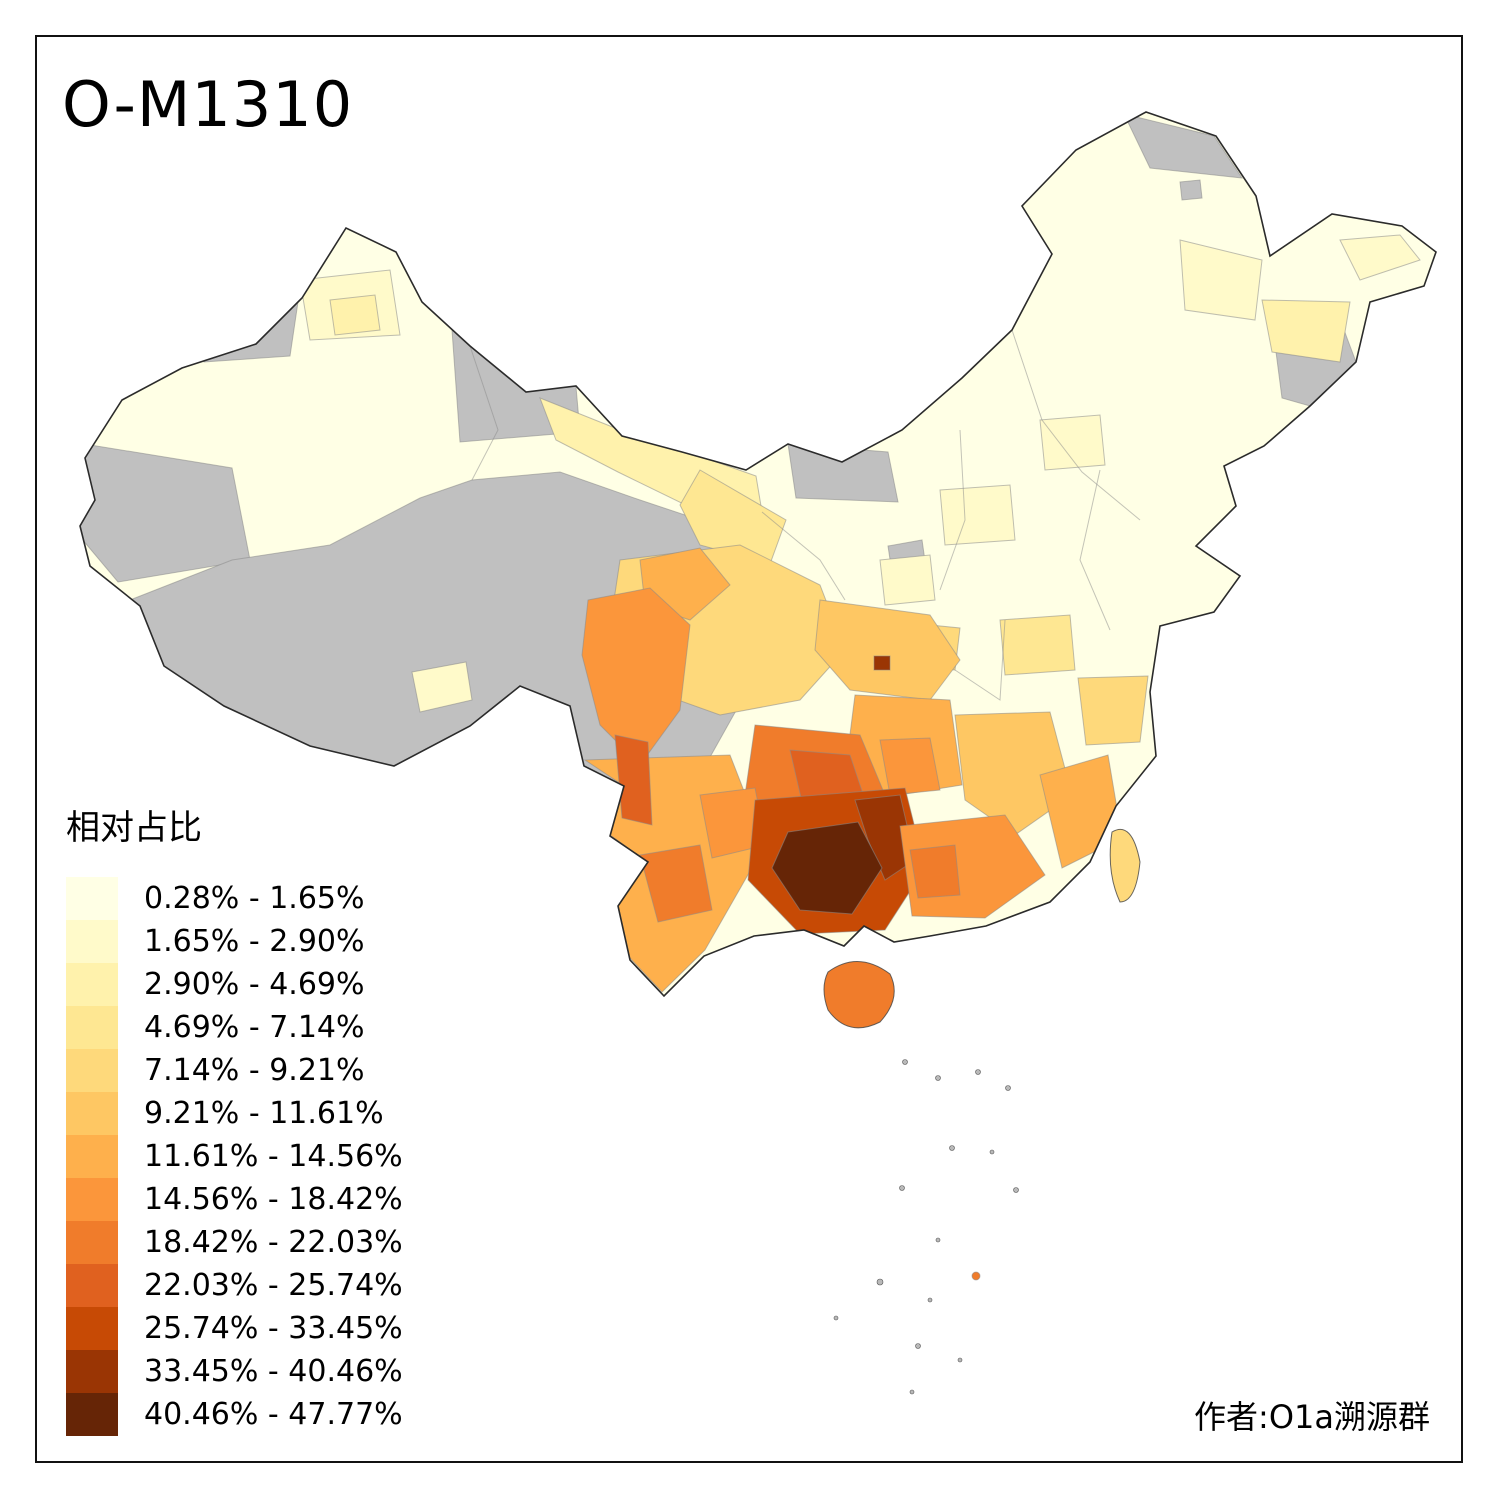 This screenshot has width=1500, height=1500. I want to click on map-region-dark-dot-chongqing, so click(882, 663).